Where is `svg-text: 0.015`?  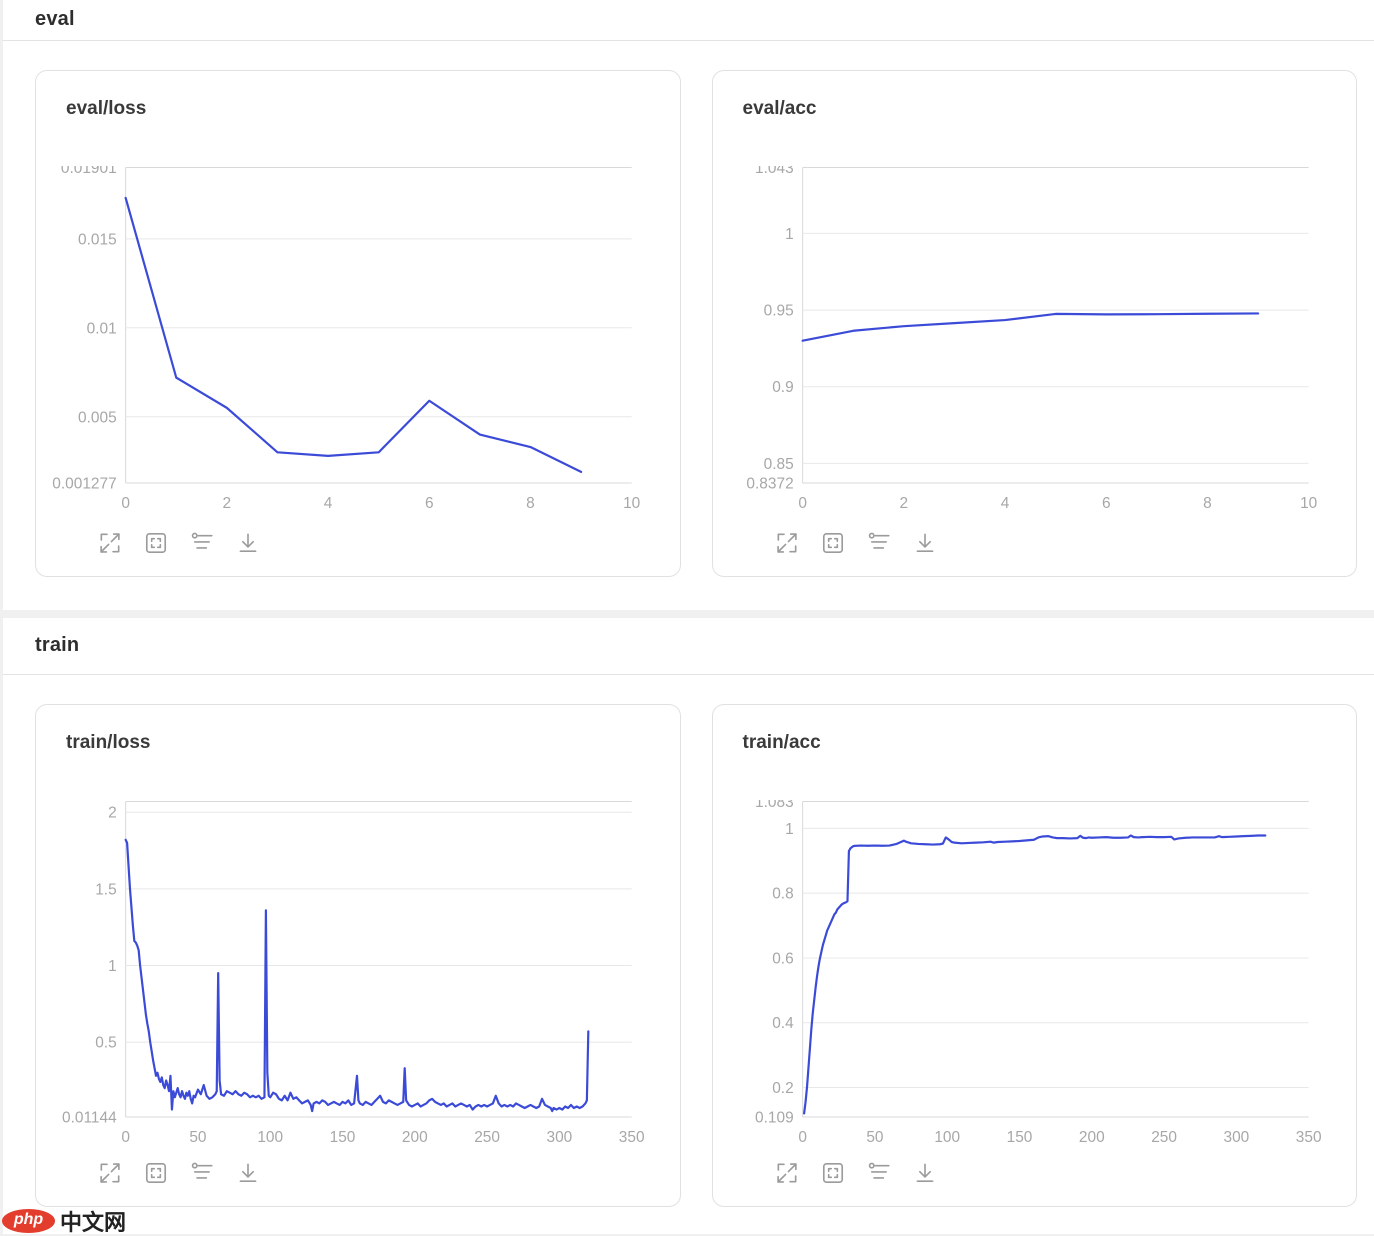 svg-text: 0.015 is located at coordinates (97, 239).